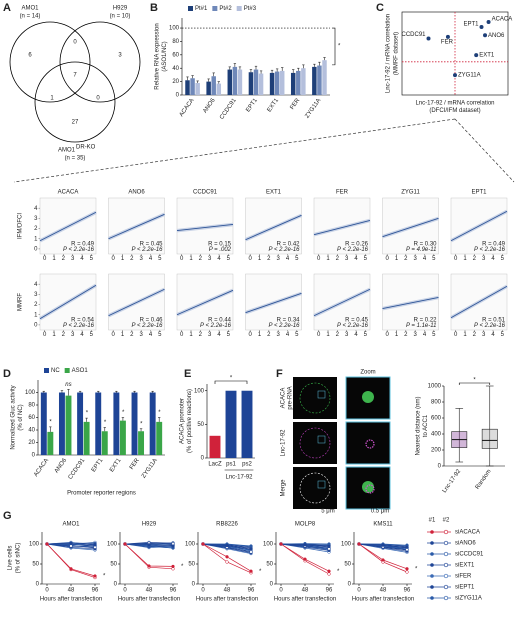 The image size is (520, 619). Describe the element at coordinates (227, 525) in the screenshot. I see `chart-title: RB8226` at that location.